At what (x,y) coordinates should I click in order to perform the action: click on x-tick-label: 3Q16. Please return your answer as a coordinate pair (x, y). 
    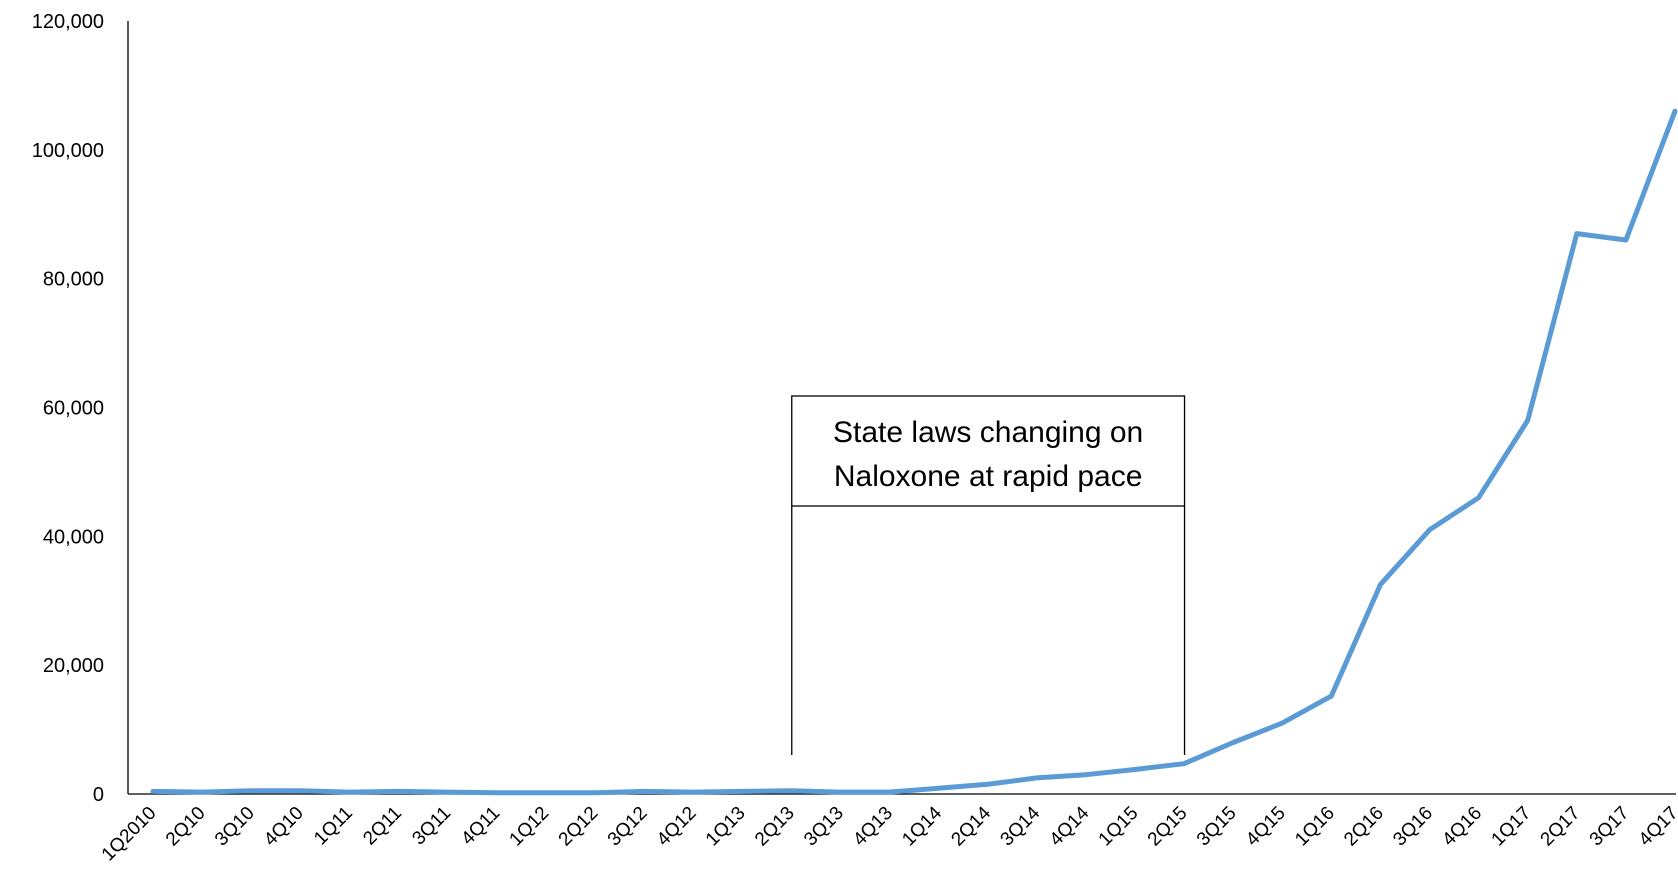
    Looking at the image, I should click on (1413, 827).